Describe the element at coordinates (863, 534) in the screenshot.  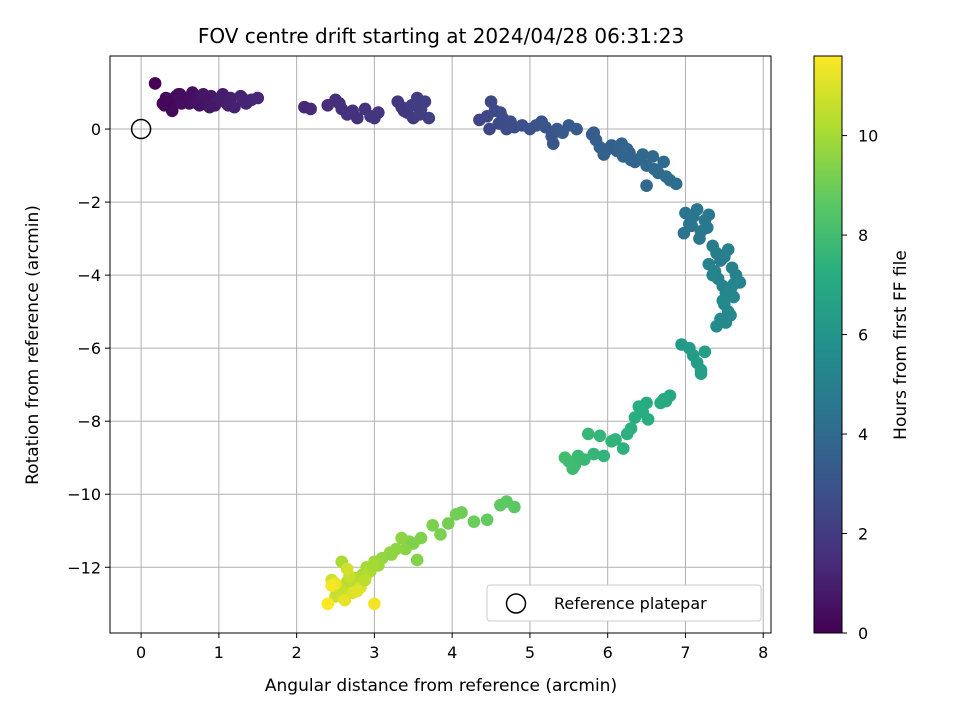
I see `colorbar-tick-label: 2` at that location.